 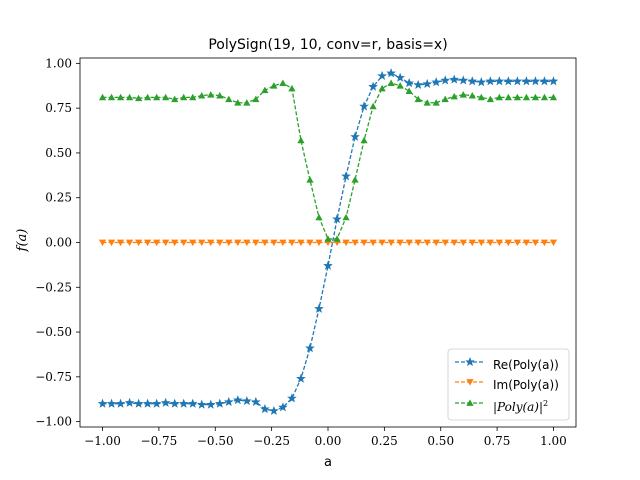 What do you see at coordinates (508, 384) in the screenshot?
I see `legend-box` at bounding box center [508, 384].